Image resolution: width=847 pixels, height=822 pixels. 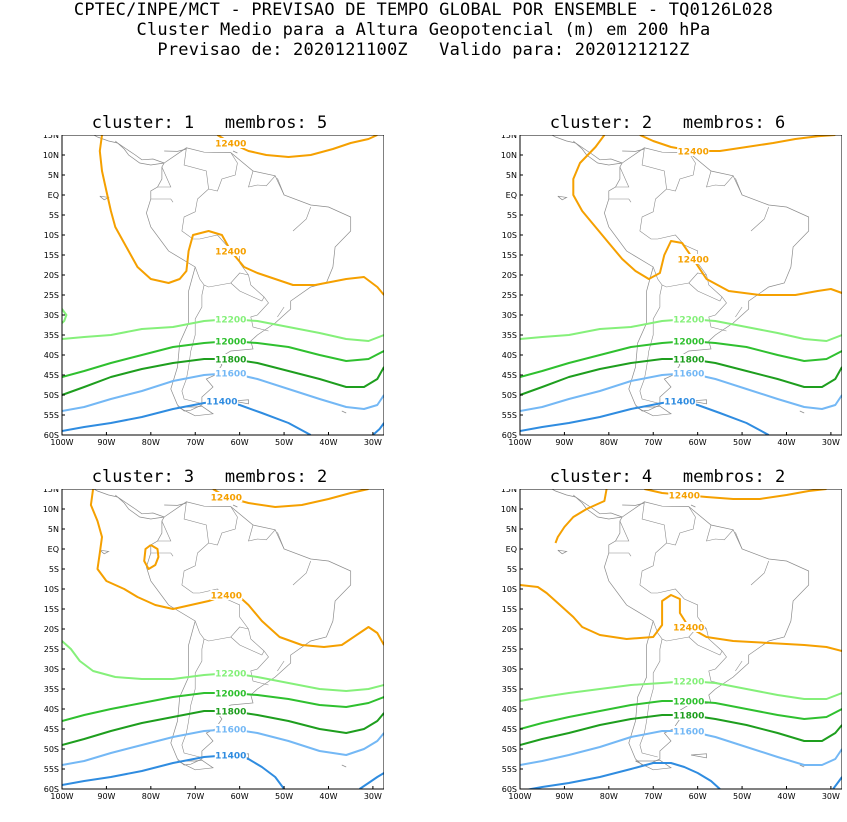 What do you see at coordinates (509, 355) in the screenshot?
I see `y-tick-label: 40S` at bounding box center [509, 355].